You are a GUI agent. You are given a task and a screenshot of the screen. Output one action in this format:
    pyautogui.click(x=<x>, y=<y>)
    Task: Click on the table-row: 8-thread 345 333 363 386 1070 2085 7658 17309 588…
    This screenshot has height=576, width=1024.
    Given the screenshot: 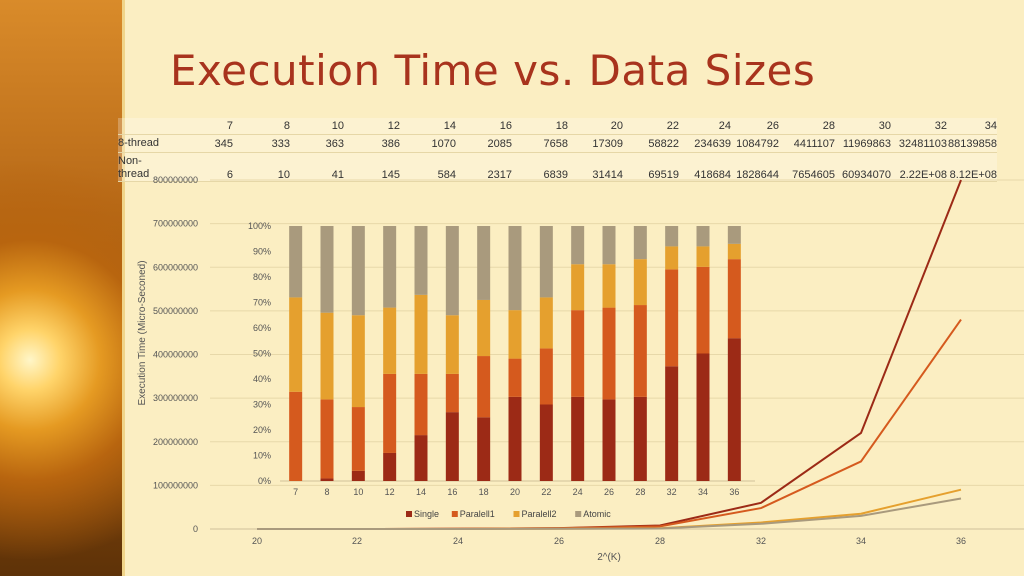 What is the action you would take?
    pyautogui.click(x=557, y=143)
    